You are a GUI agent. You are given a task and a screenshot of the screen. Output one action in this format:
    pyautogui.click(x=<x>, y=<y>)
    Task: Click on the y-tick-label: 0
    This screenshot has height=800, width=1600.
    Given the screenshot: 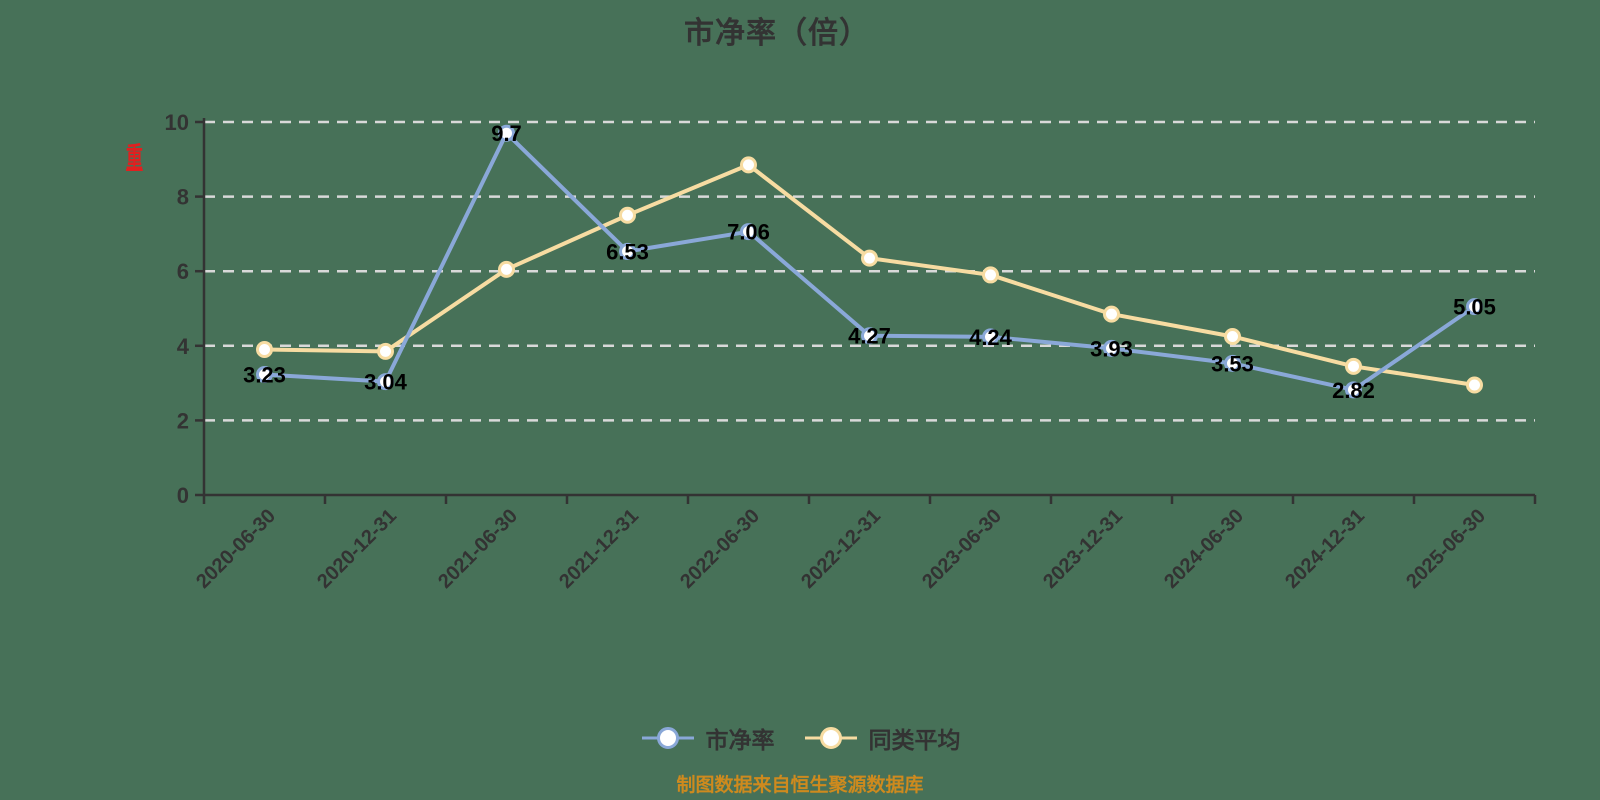 What is the action you would take?
    pyautogui.click(x=183, y=495)
    